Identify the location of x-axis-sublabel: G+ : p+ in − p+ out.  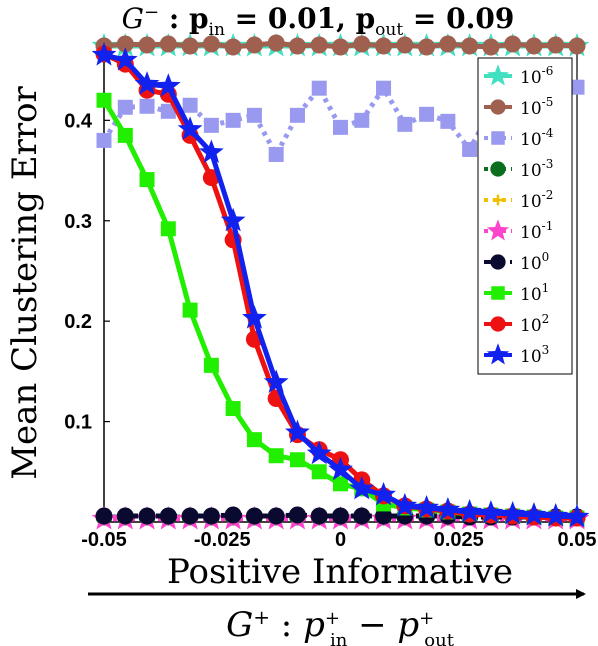
(340, 625).